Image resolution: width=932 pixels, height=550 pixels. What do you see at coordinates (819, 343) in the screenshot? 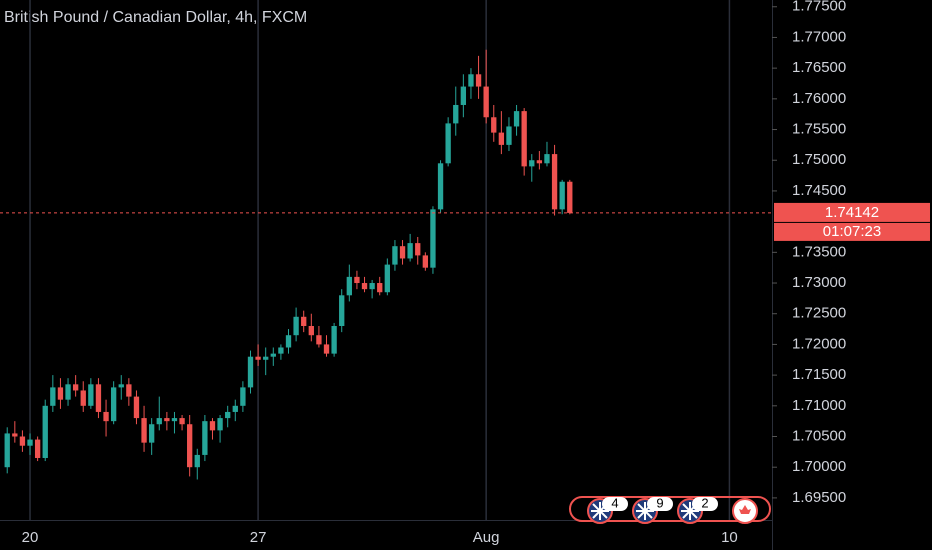
I see `y-tick-label: 1.72000` at bounding box center [819, 343].